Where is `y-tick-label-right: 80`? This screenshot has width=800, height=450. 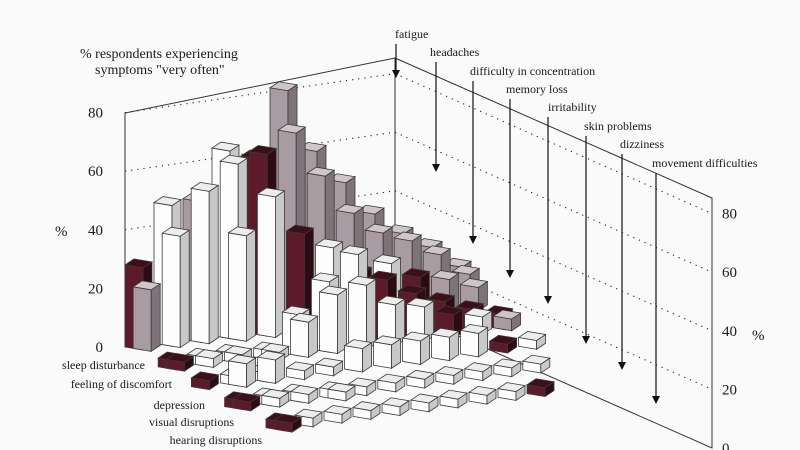
y-tick-label-right: 80 is located at coordinates (729, 215).